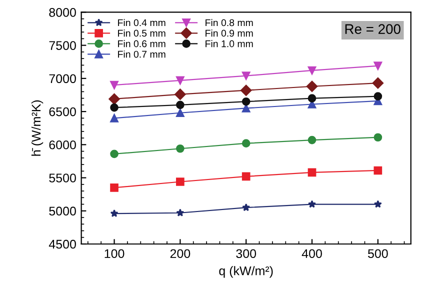  What do you see at coordinates (62, 79) in the screenshot?
I see `y-tick-label: 7000` at bounding box center [62, 79].